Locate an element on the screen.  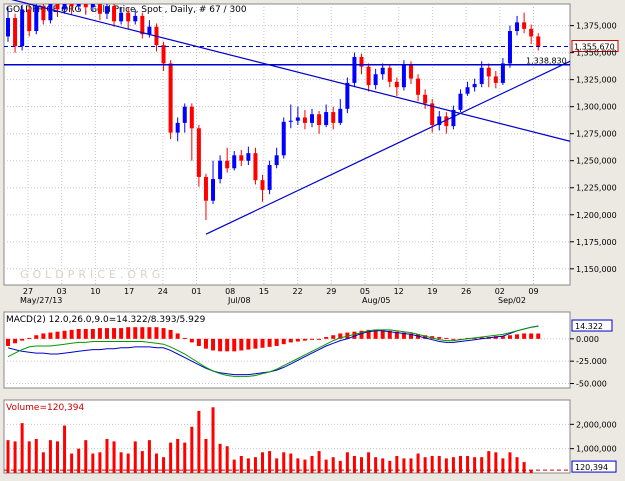
current-price-label: 1,355,670 is located at coordinates (594, 47).